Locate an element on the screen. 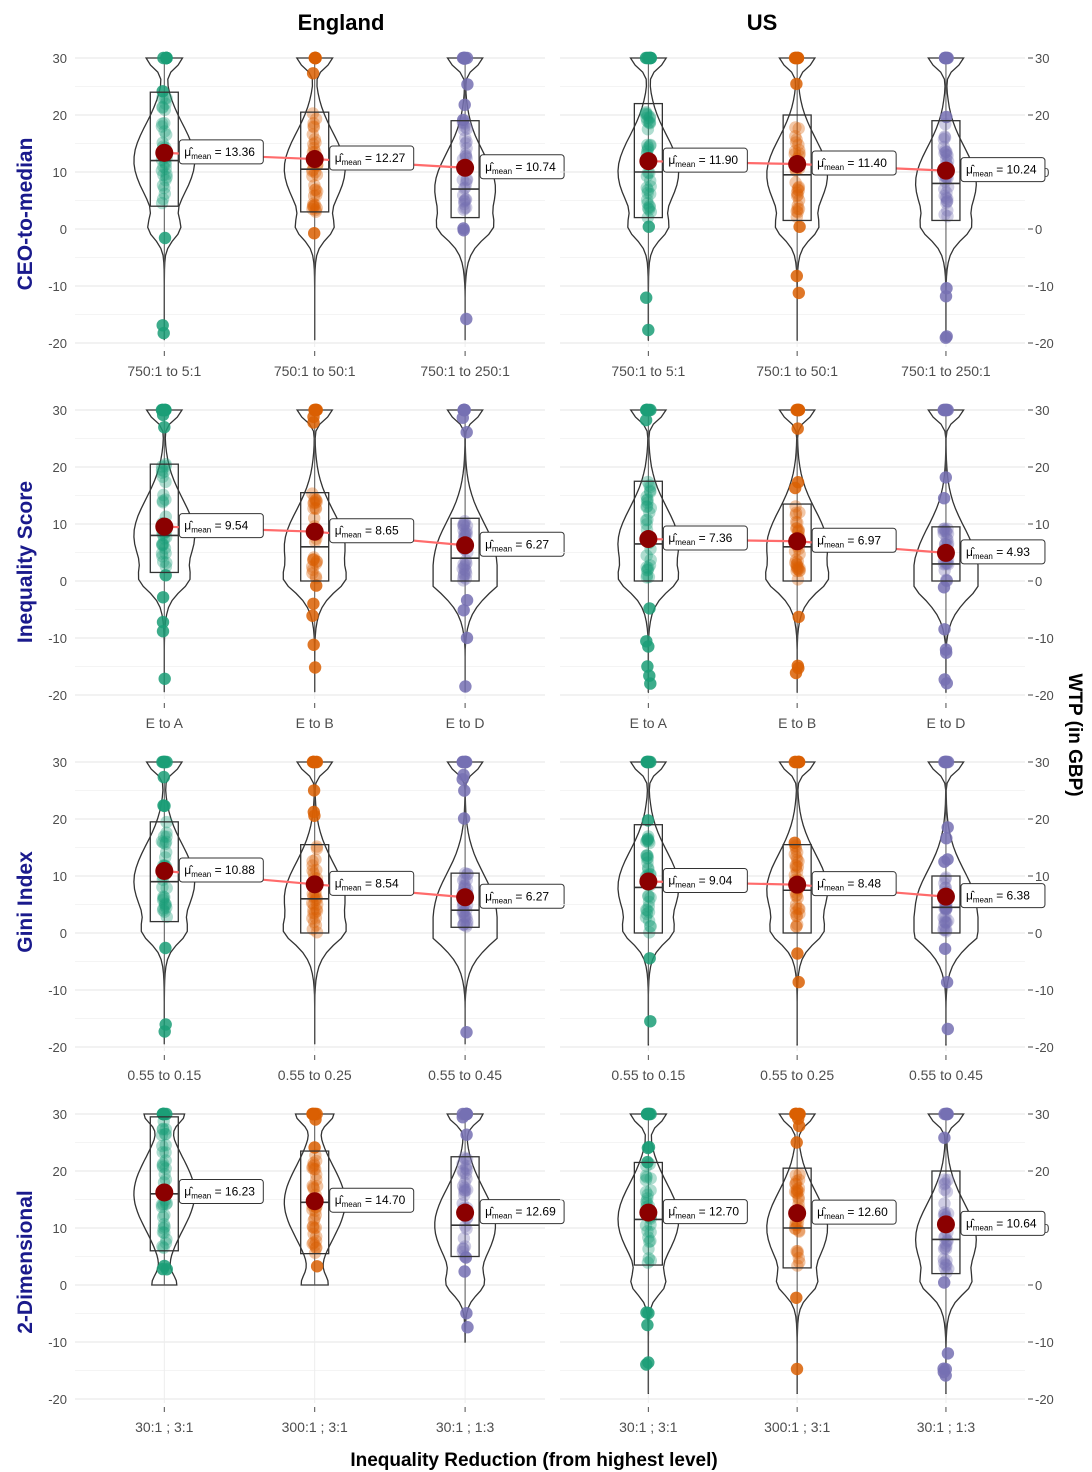  y-tick-label: 20 is located at coordinates (60, 467).